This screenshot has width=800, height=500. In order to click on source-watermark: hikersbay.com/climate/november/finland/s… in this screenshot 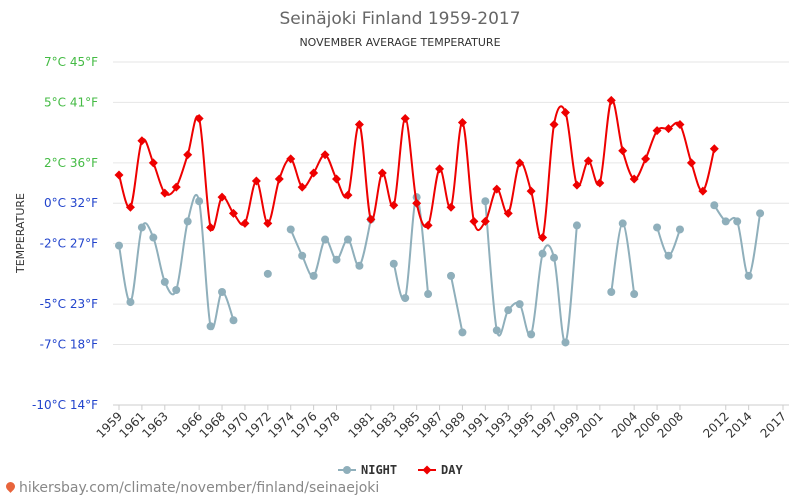, I will do `click(191, 488)`.